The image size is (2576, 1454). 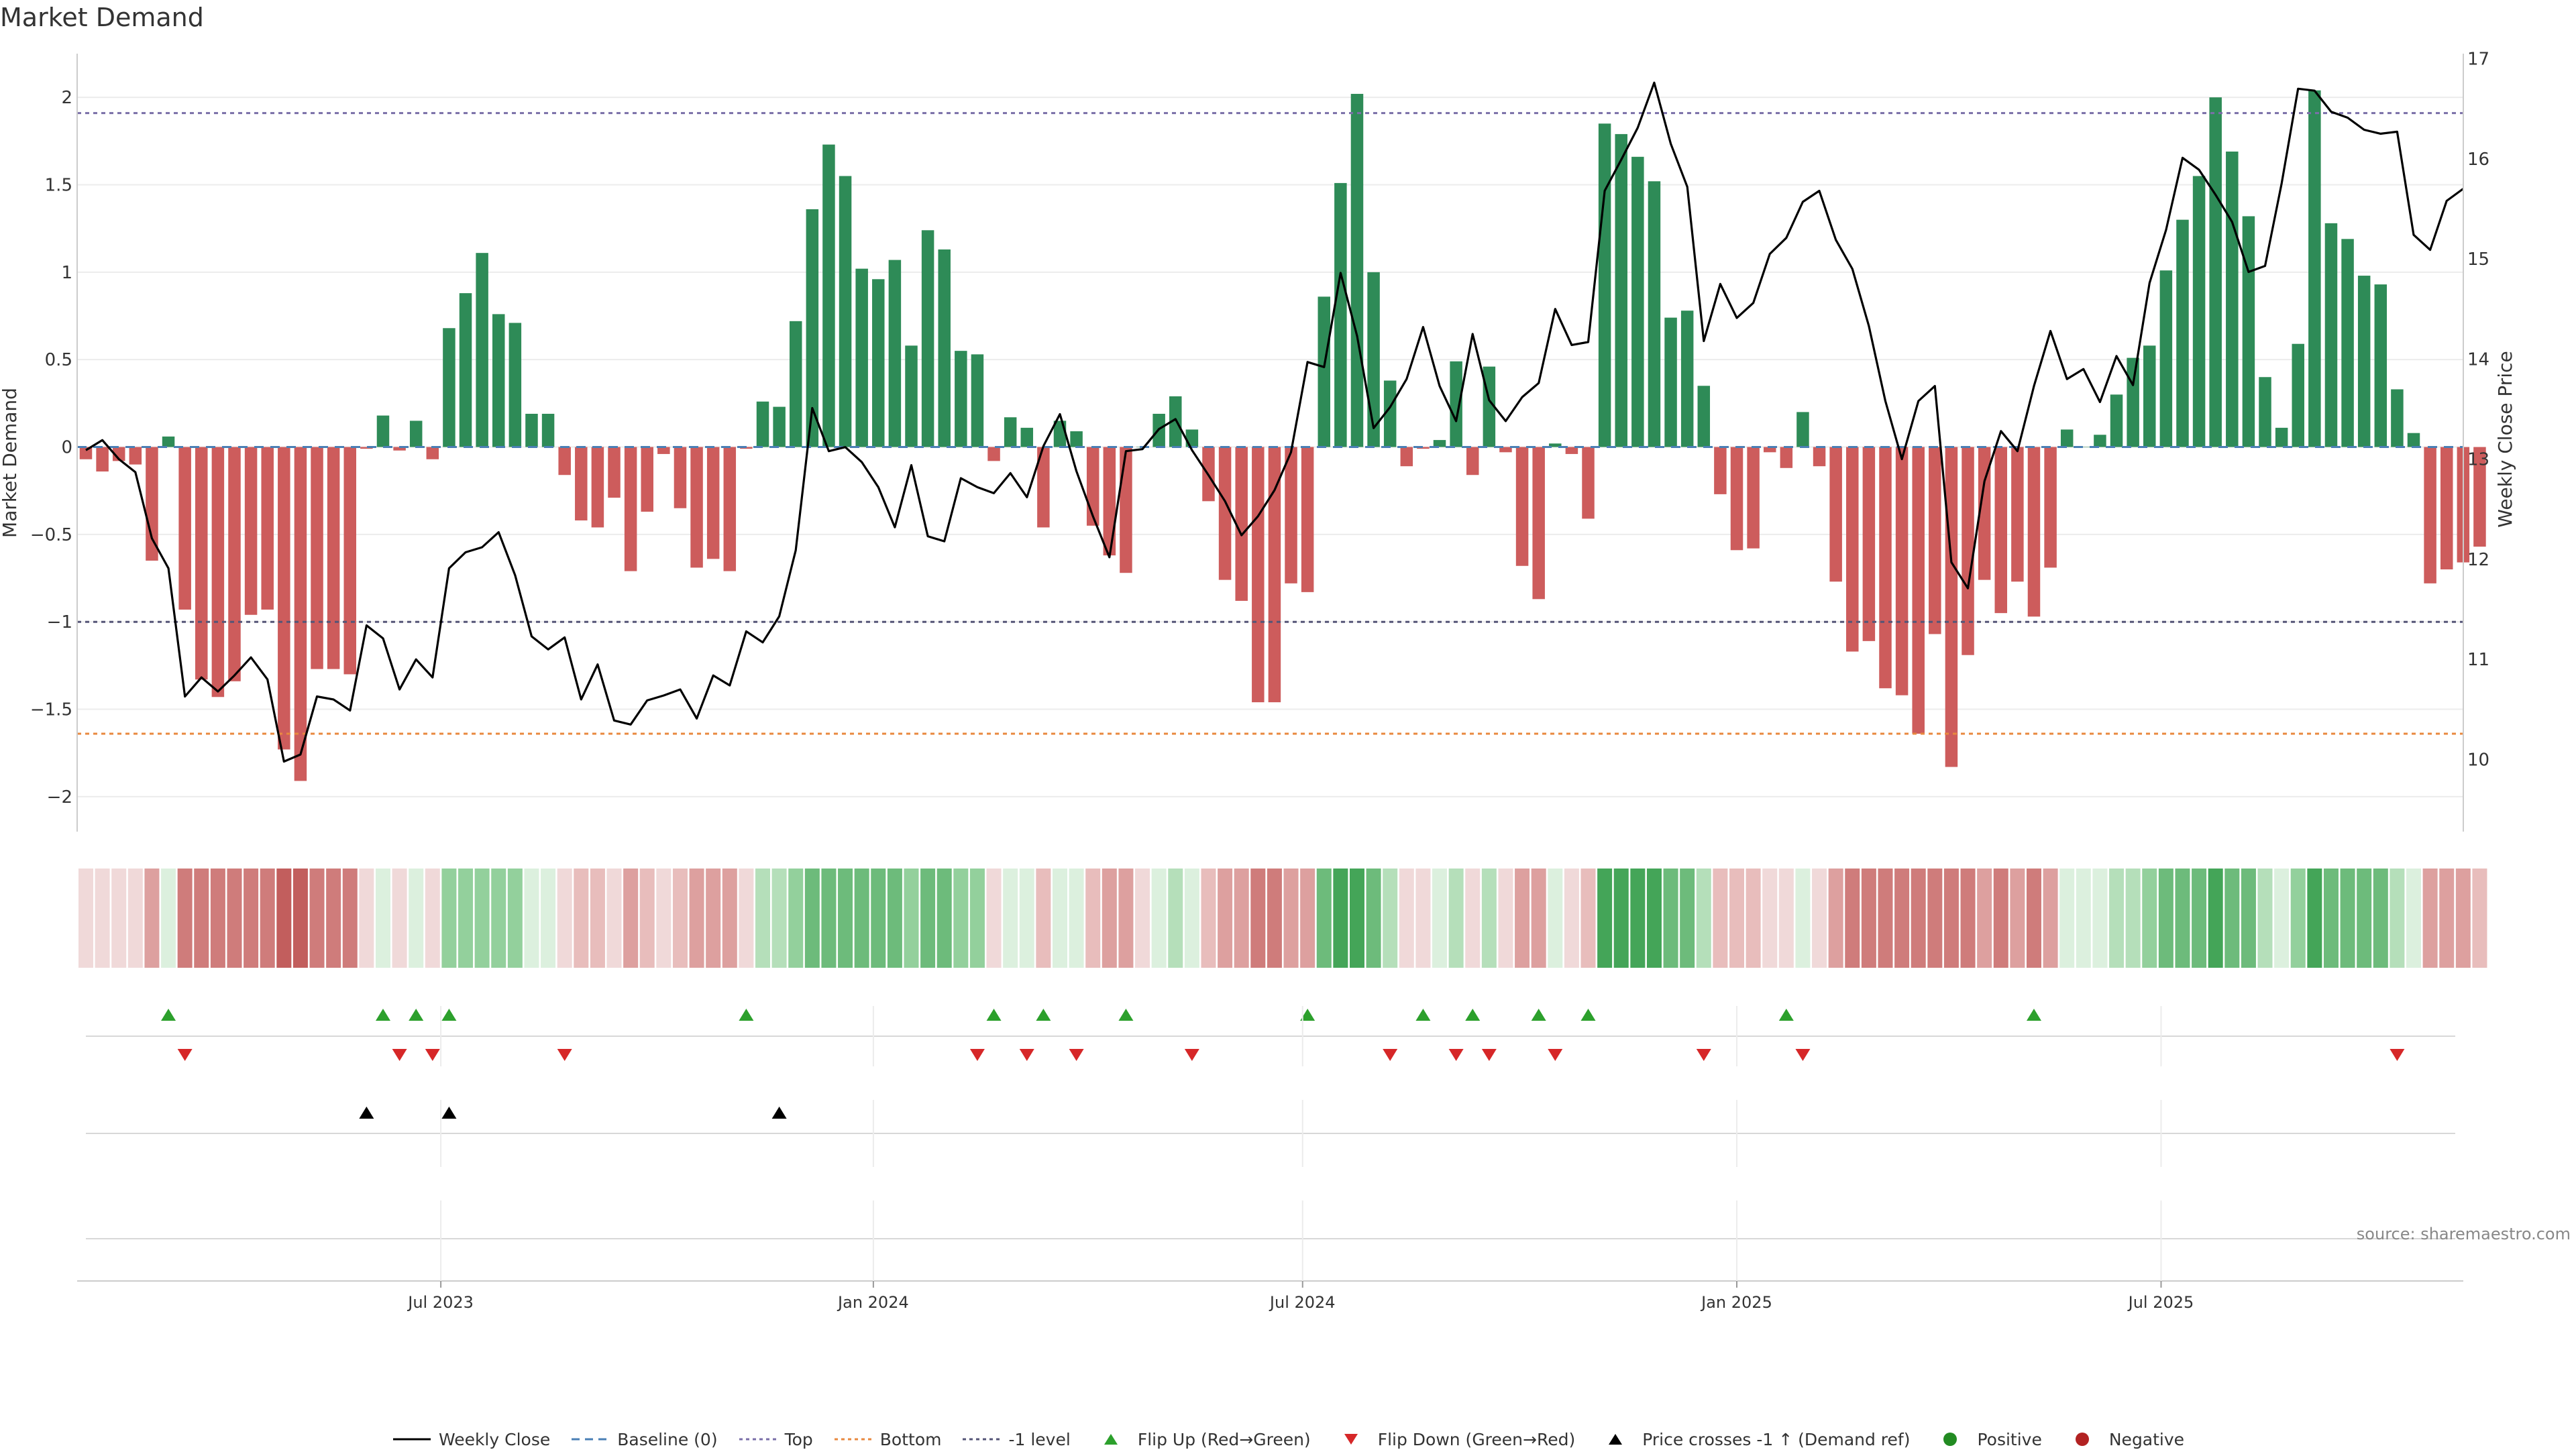 I want to click on legend-label: Flip Up (Red→Green), so click(x=1224, y=1439).